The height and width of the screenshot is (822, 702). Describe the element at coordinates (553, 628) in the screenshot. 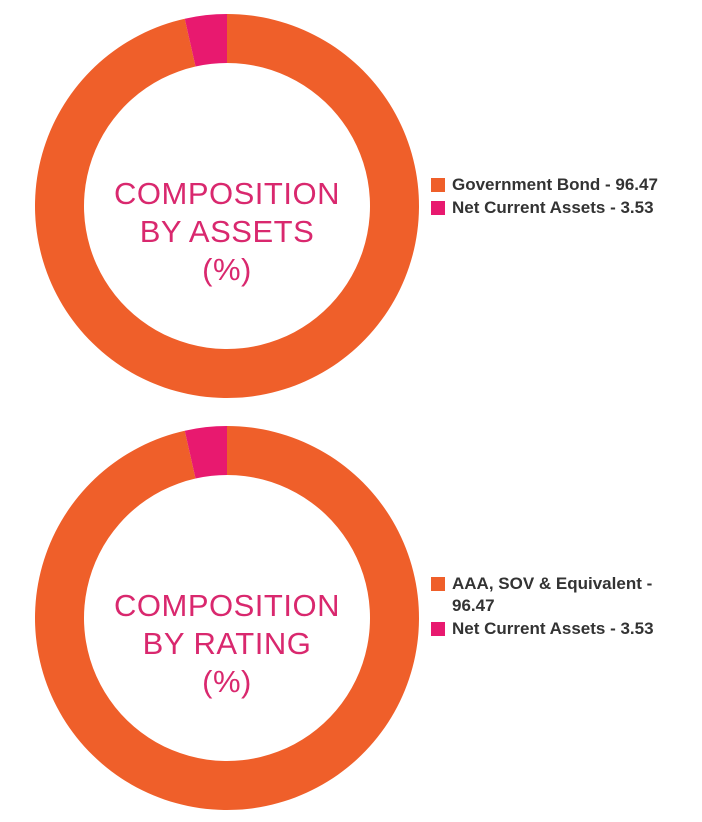

I see `legend-label-net-current-assets-rating: Net Current Assets - 3.53` at that location.